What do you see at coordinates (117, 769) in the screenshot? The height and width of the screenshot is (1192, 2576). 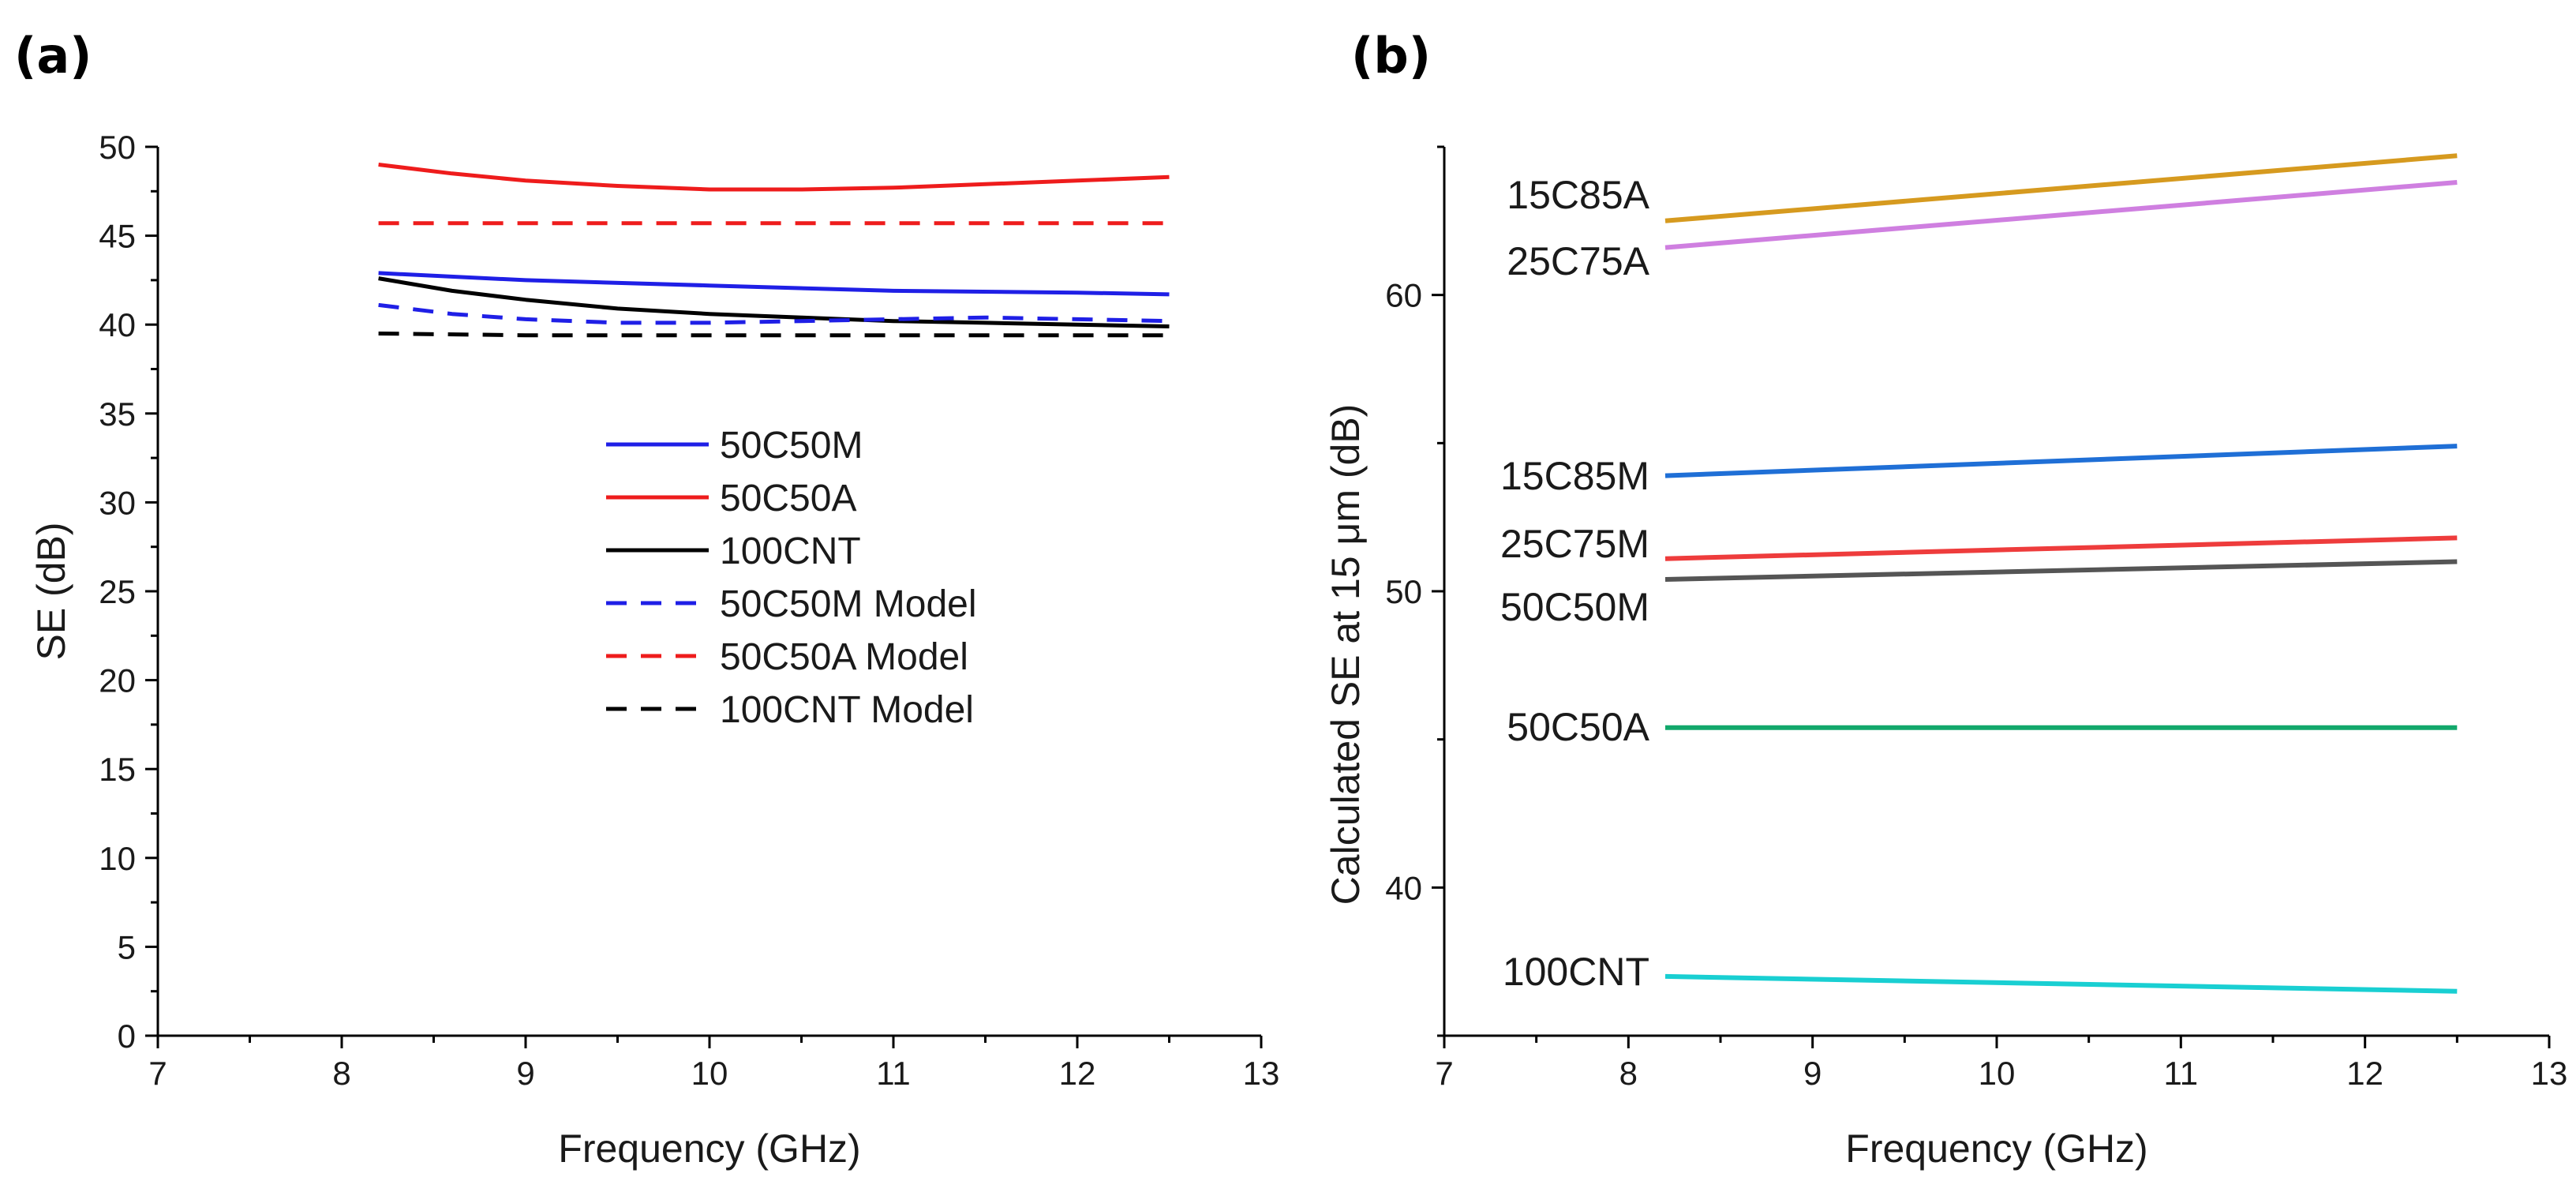 I see `y-tick-label: 15` at bounding box center [117, 769].